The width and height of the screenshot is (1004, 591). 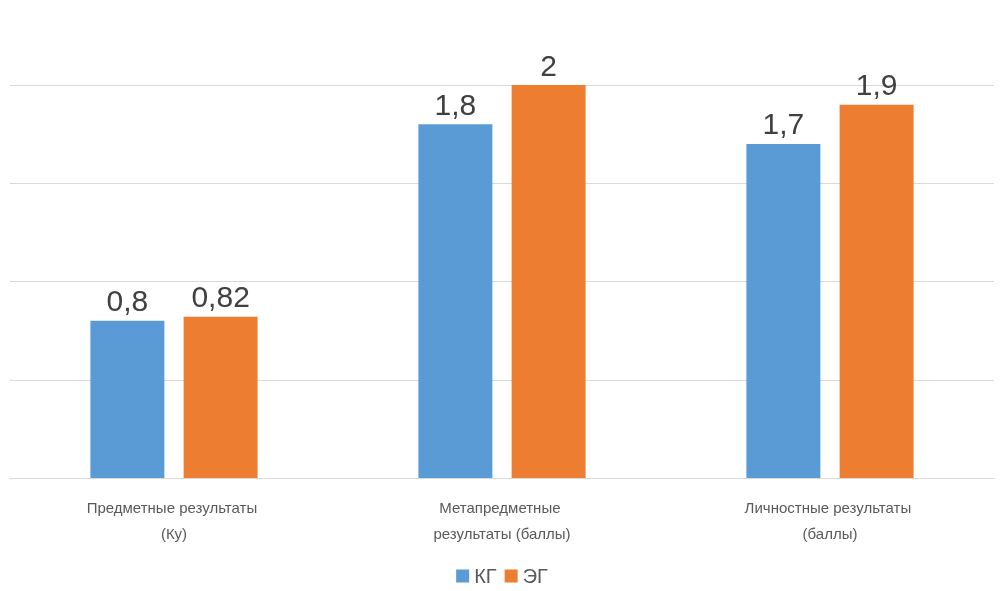 What do you see at coordinates (174, 520) in the screenshot?
I see `x-tick-label: Предметные результаты (Ку)` at bounding box center [174, 520].